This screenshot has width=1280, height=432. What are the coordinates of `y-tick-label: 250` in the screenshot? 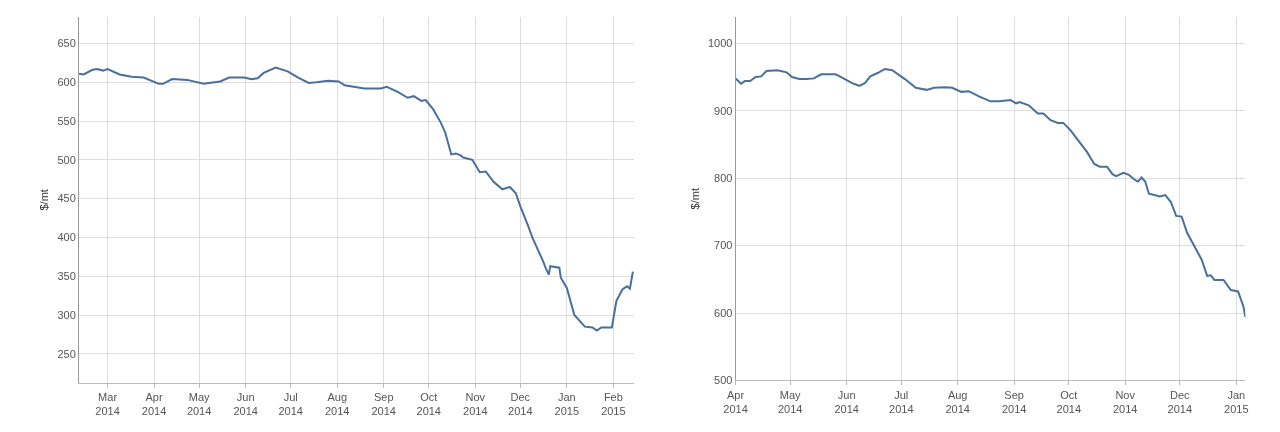 It's located at (66, 353).